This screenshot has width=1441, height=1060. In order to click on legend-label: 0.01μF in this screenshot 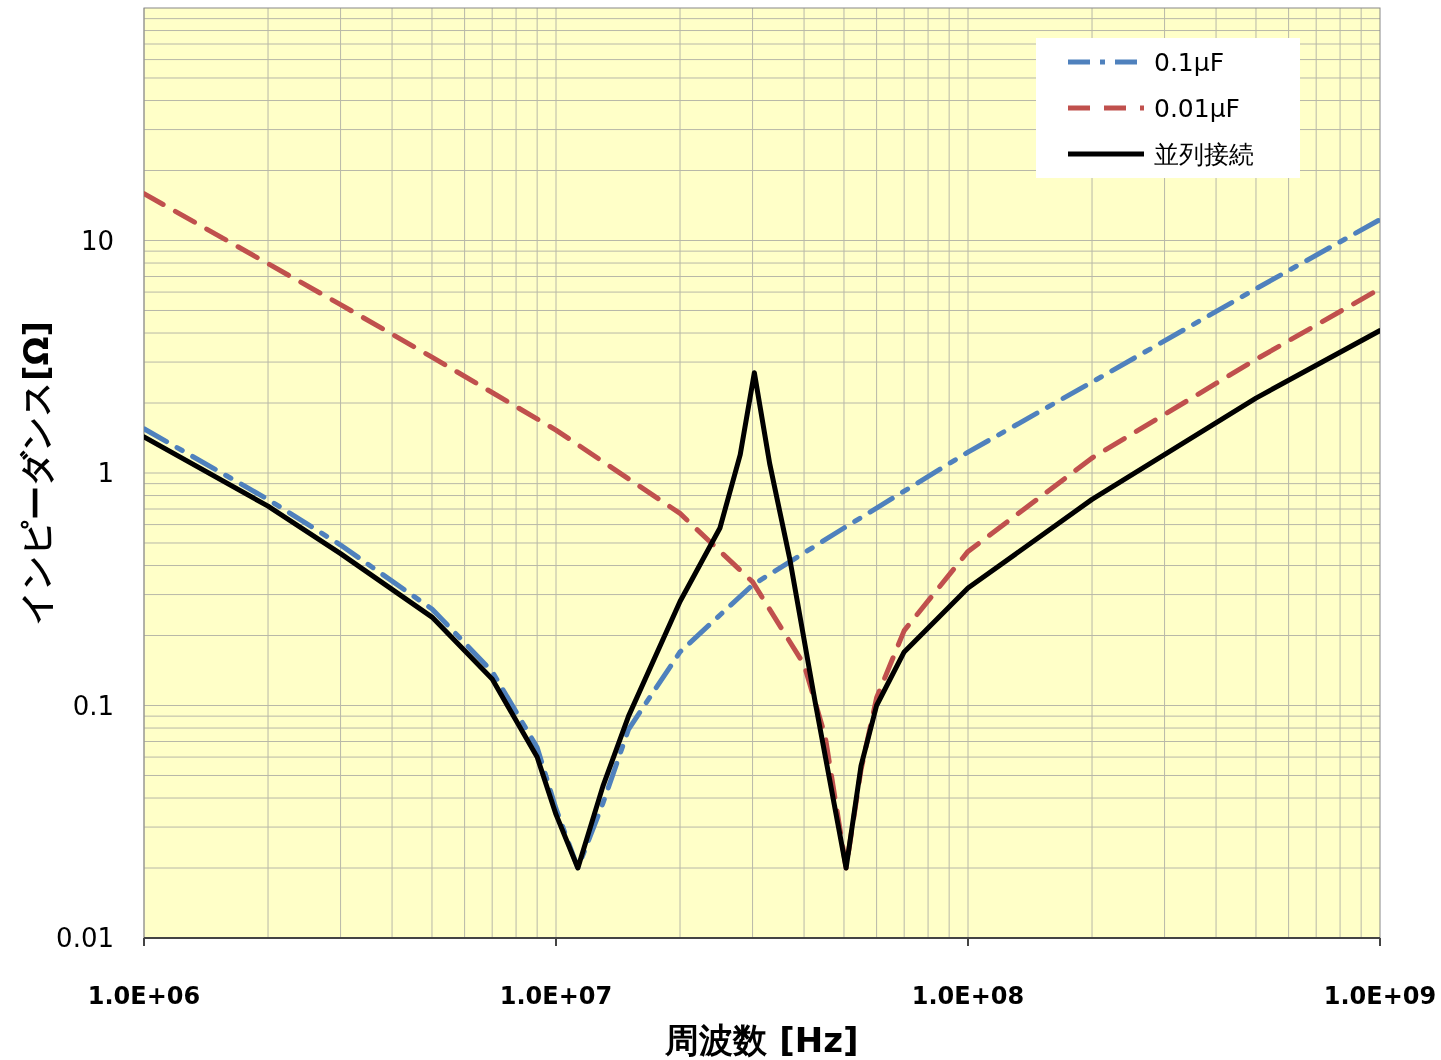, I will do `click(1197, 108)`.